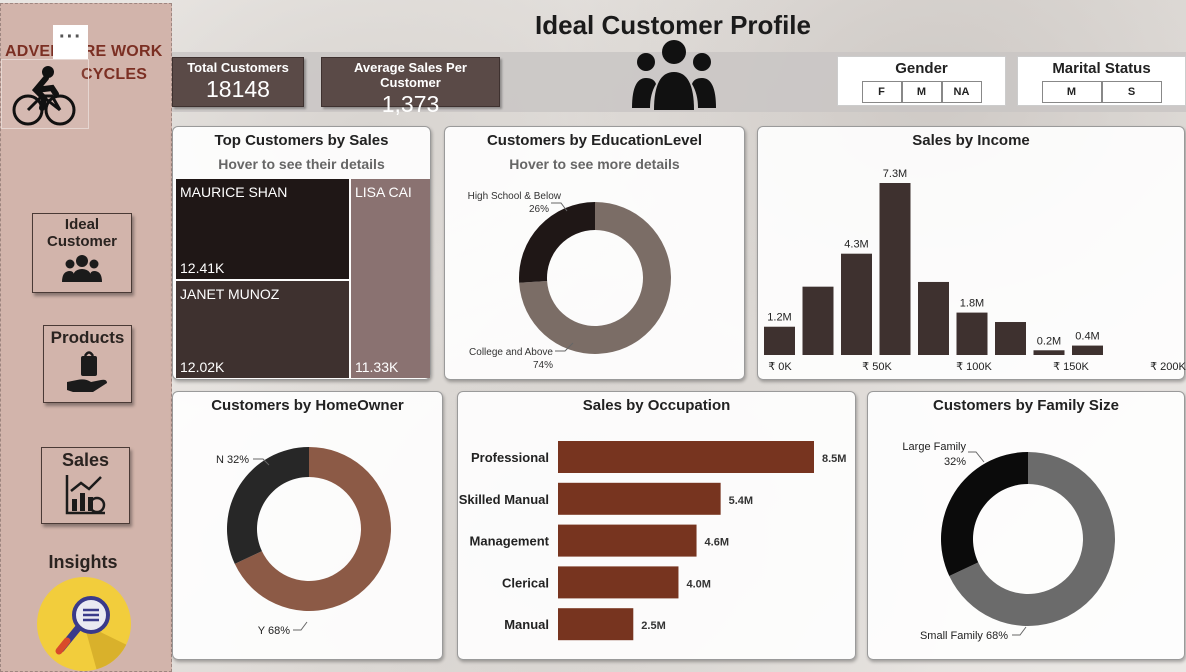 Image resolution: width=1186 pixels, height=672 pixels. Describe the element at coordinates (1087, 337) in the screenshot. I see `income-bar-label: 0.4M` at that location.